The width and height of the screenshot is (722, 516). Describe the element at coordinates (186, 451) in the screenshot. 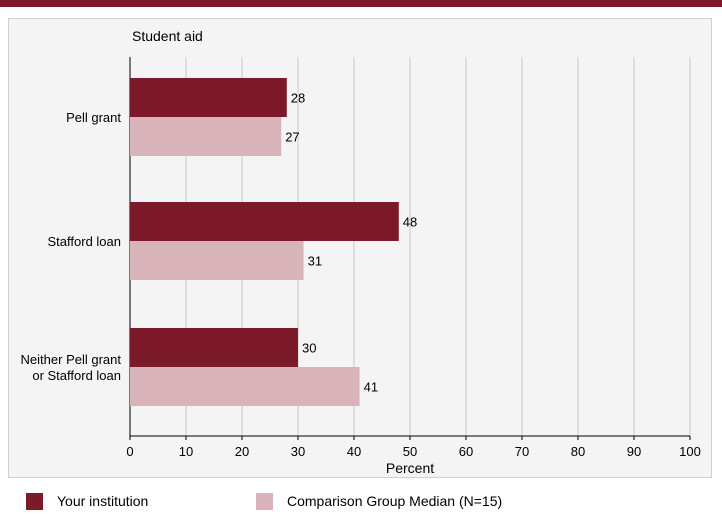

I see `x-tick-label: 10` at that location.